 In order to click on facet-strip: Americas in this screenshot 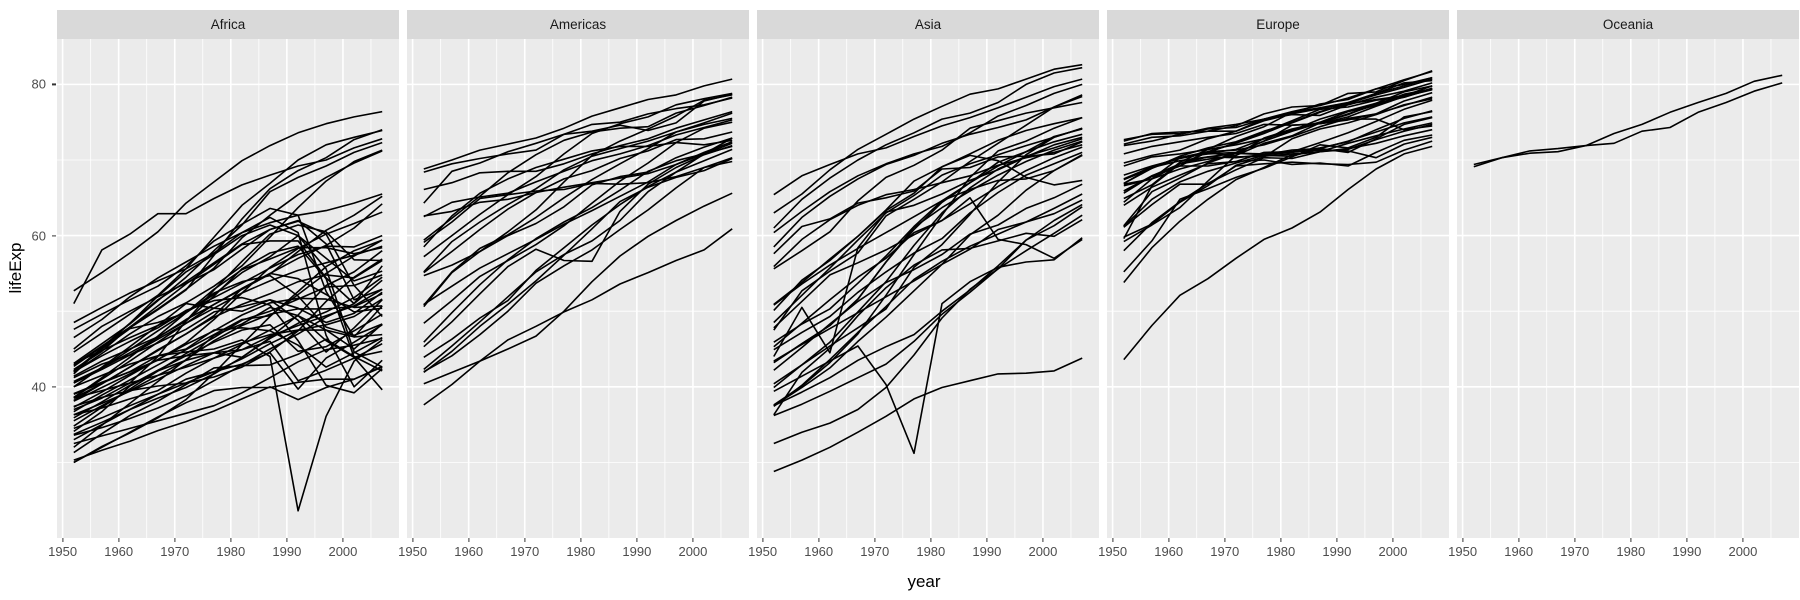, I will do `click(578, 24)`.